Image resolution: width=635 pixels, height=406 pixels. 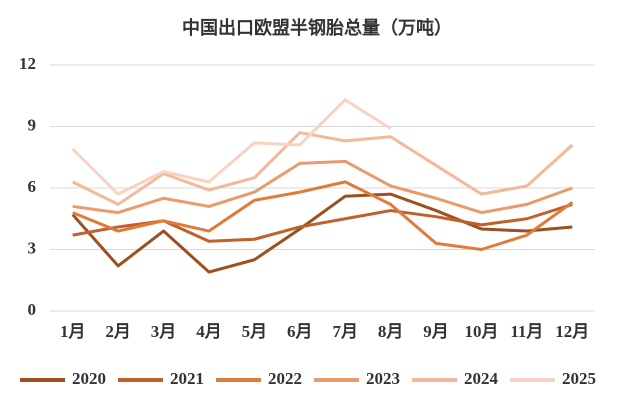 What do you see at coordinates (391, 331) in the screenshot?
I see `x-tick-label: 8月` at bounding box center [391, 331].